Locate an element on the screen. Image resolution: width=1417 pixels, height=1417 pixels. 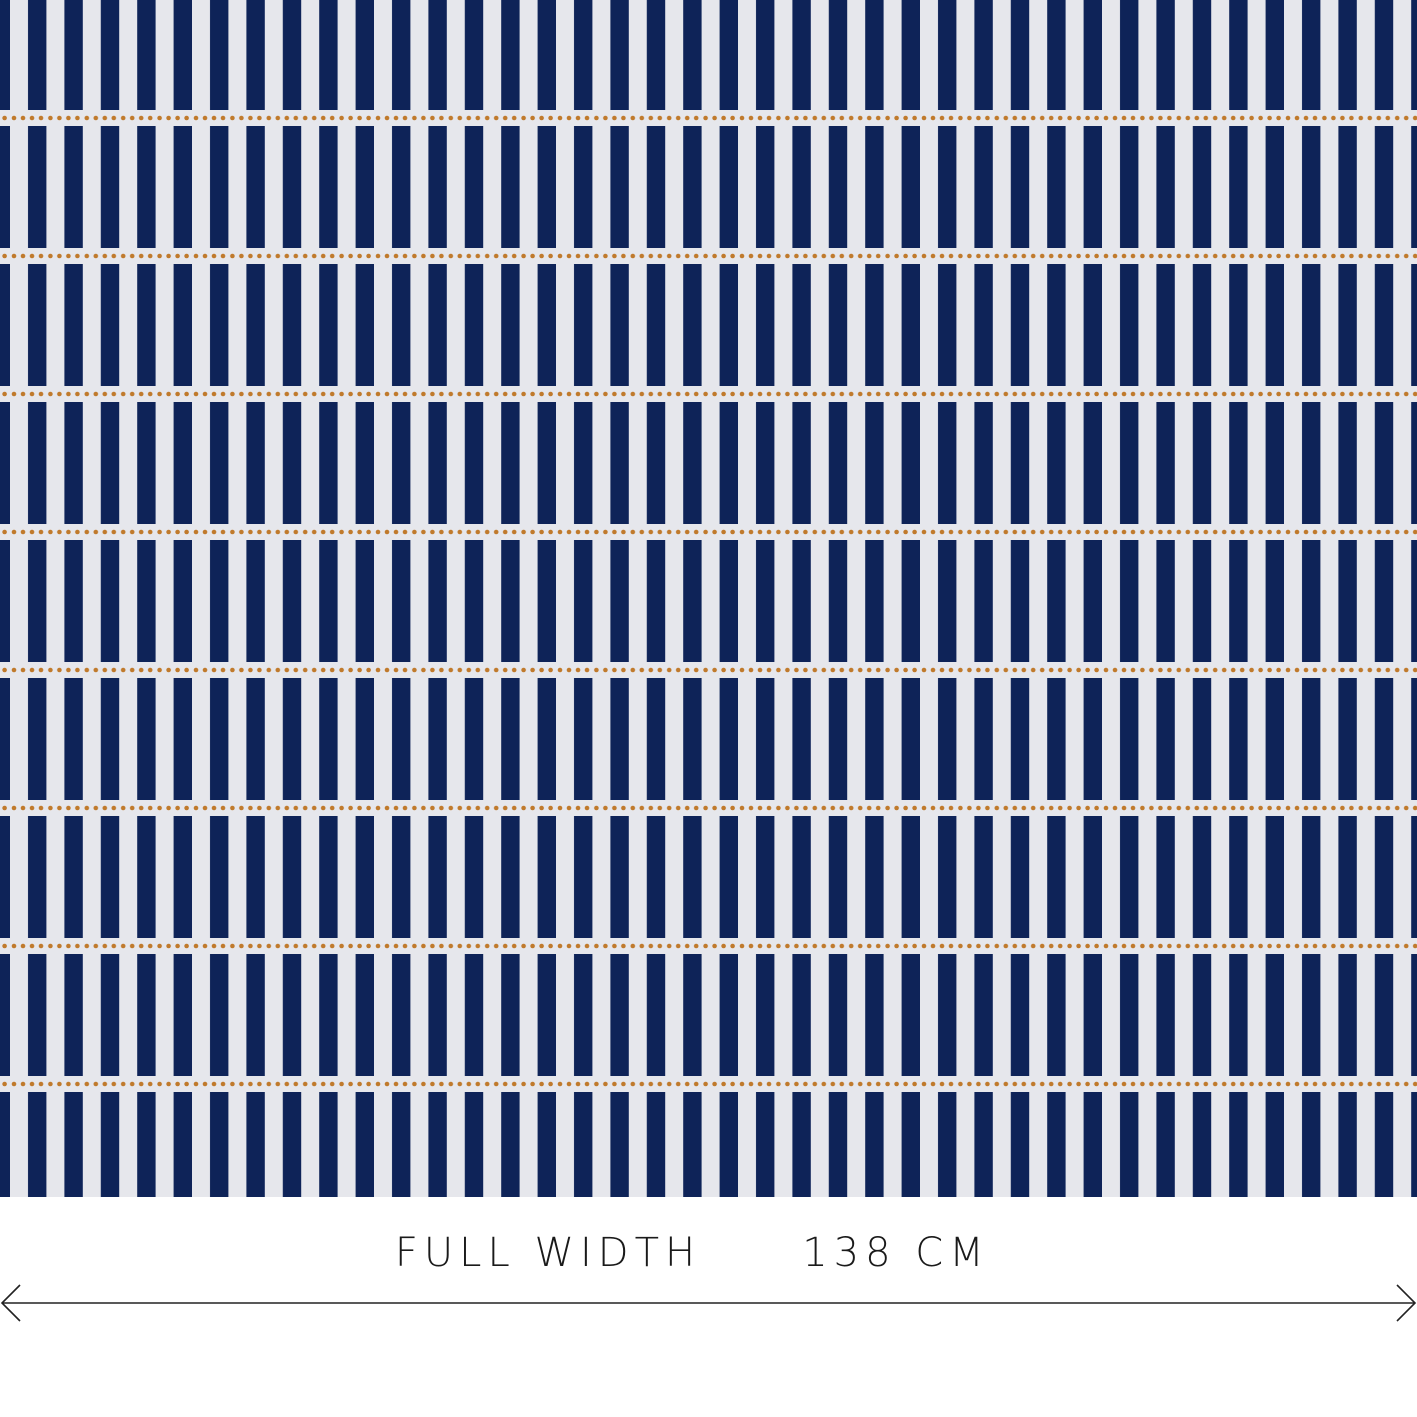
width-arrow is located at coordinates (708, 1303).